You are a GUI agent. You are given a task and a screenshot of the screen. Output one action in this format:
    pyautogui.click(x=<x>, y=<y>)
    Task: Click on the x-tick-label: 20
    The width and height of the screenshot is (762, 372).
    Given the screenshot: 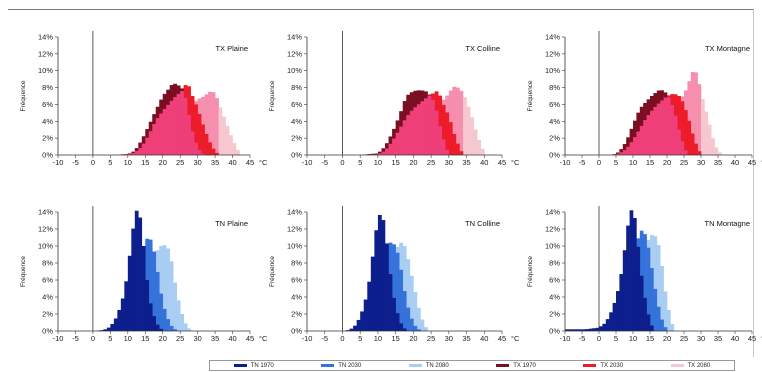 What is the action you would take?
    pyautogui.click(x=163, y=162)
    